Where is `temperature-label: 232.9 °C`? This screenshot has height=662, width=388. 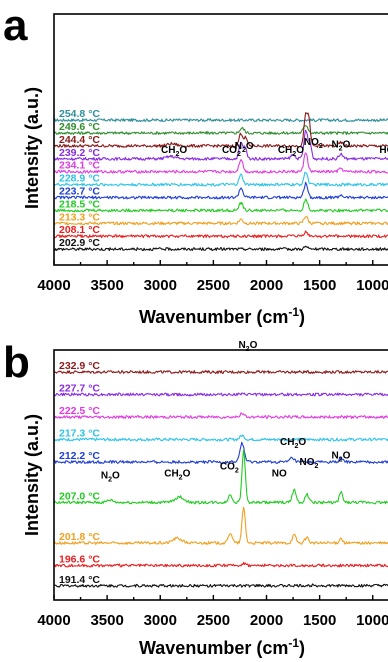
temperature-label: 232.9 °C is located at coordinates (79, 366).